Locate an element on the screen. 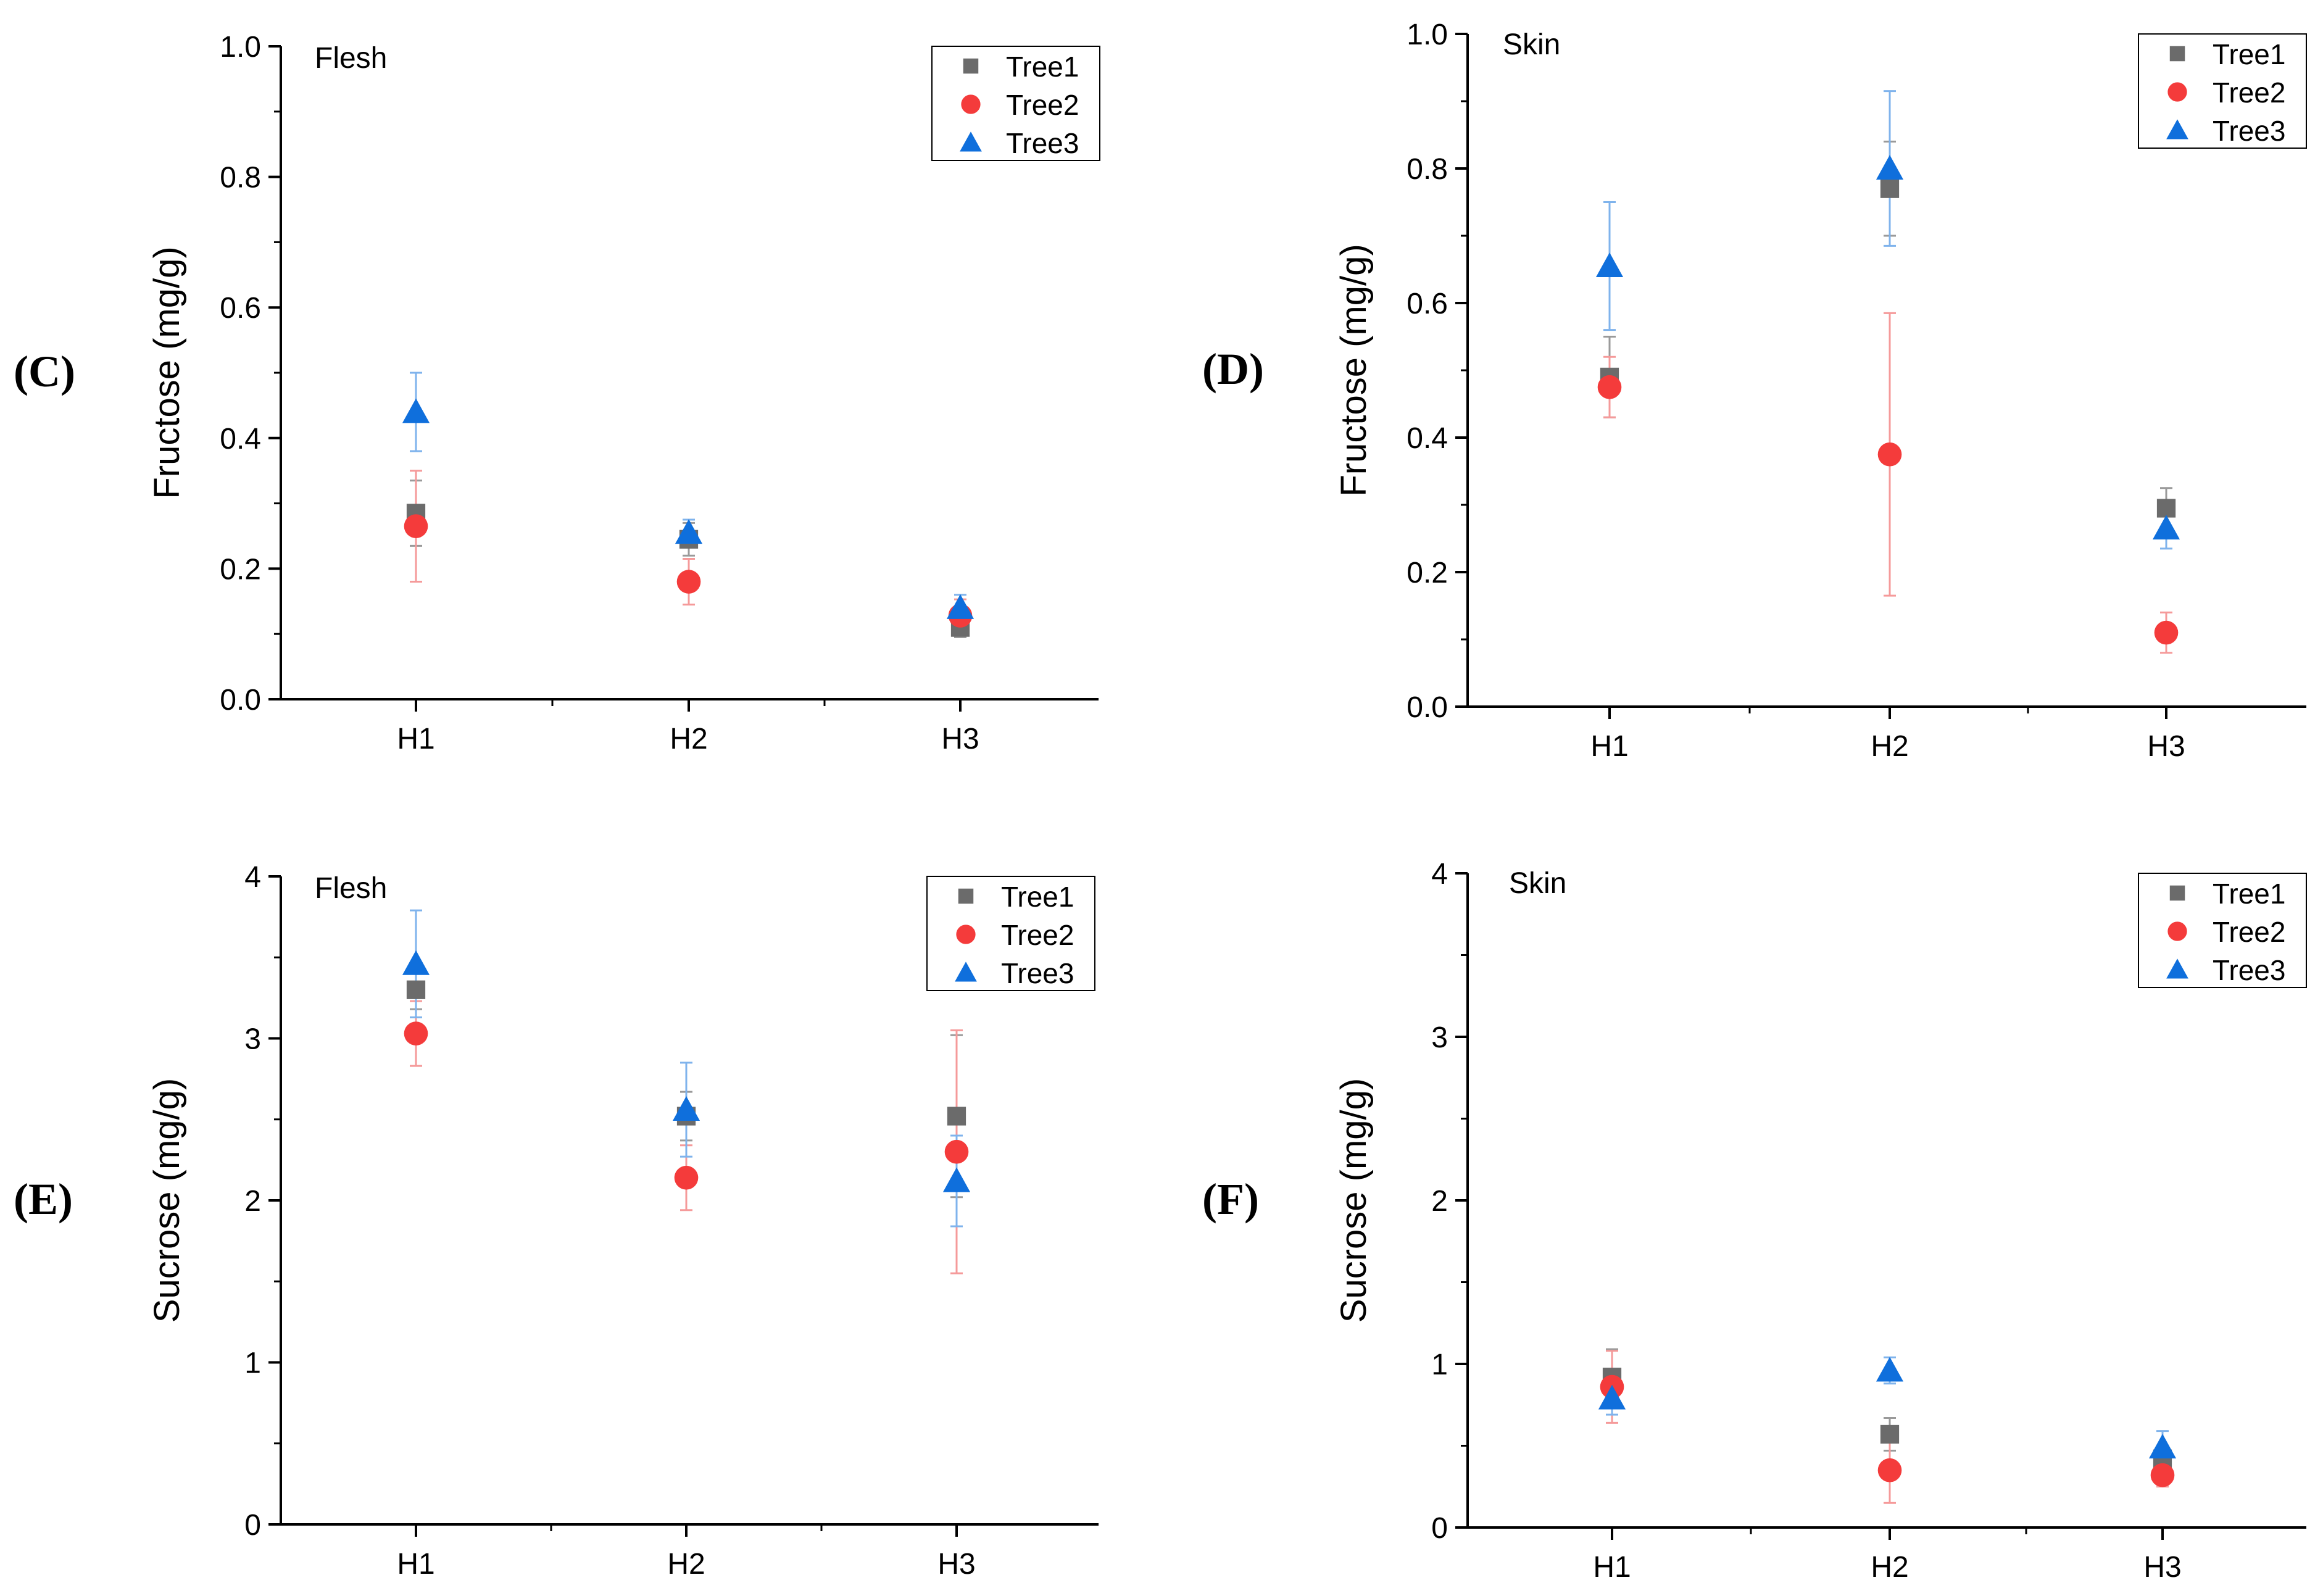 The width and height of the screenshot is (2323, 1596). panel-letter: (E) is located at coordinates (43, 1199).